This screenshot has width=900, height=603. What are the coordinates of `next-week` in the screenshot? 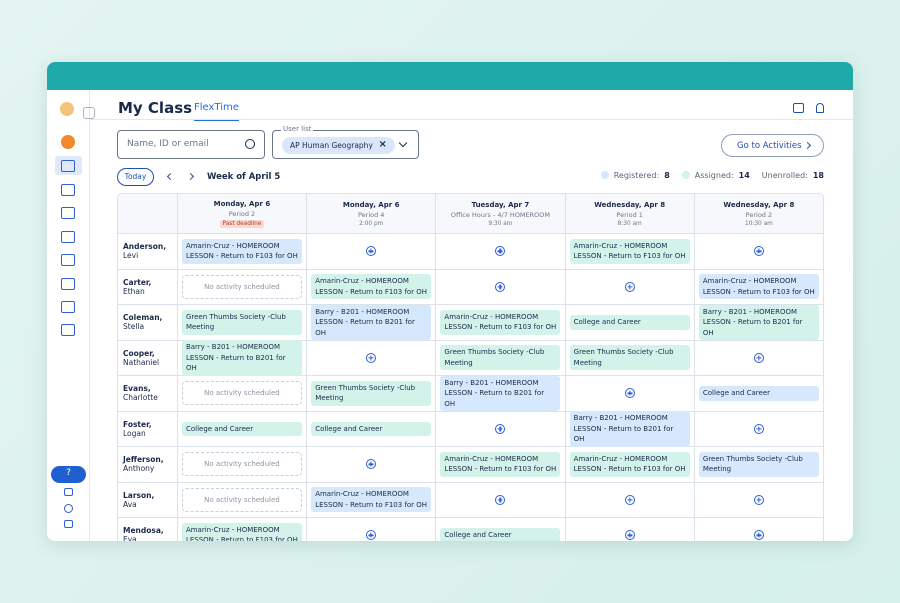 It's located at (190, 176).